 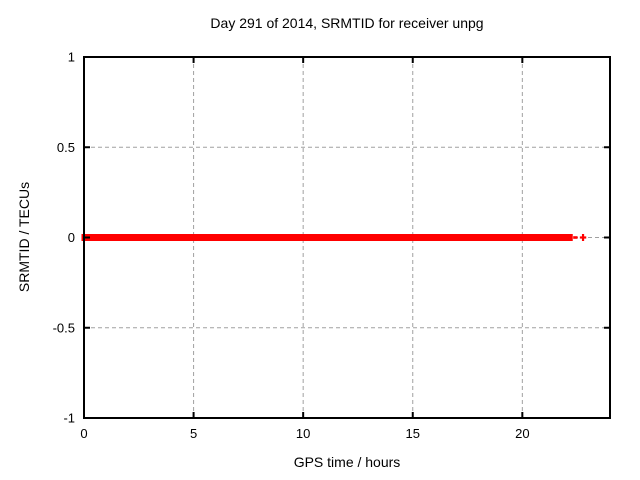 What do you see at coordinates (66, 147) in the screenshot?
I see `y-tick-label: 0.5` at bounding box center [66, 147].